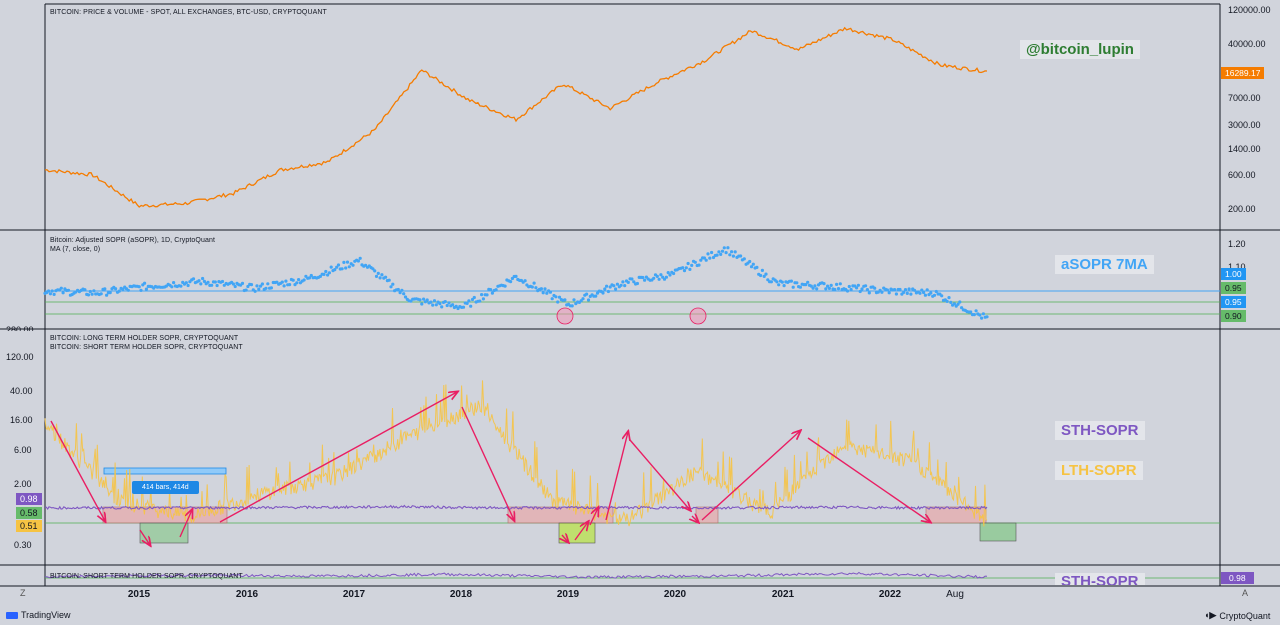  Describe the element at coordinates (23, 593) in the screenshot. I see `zoom-z-button: Z` at that location.